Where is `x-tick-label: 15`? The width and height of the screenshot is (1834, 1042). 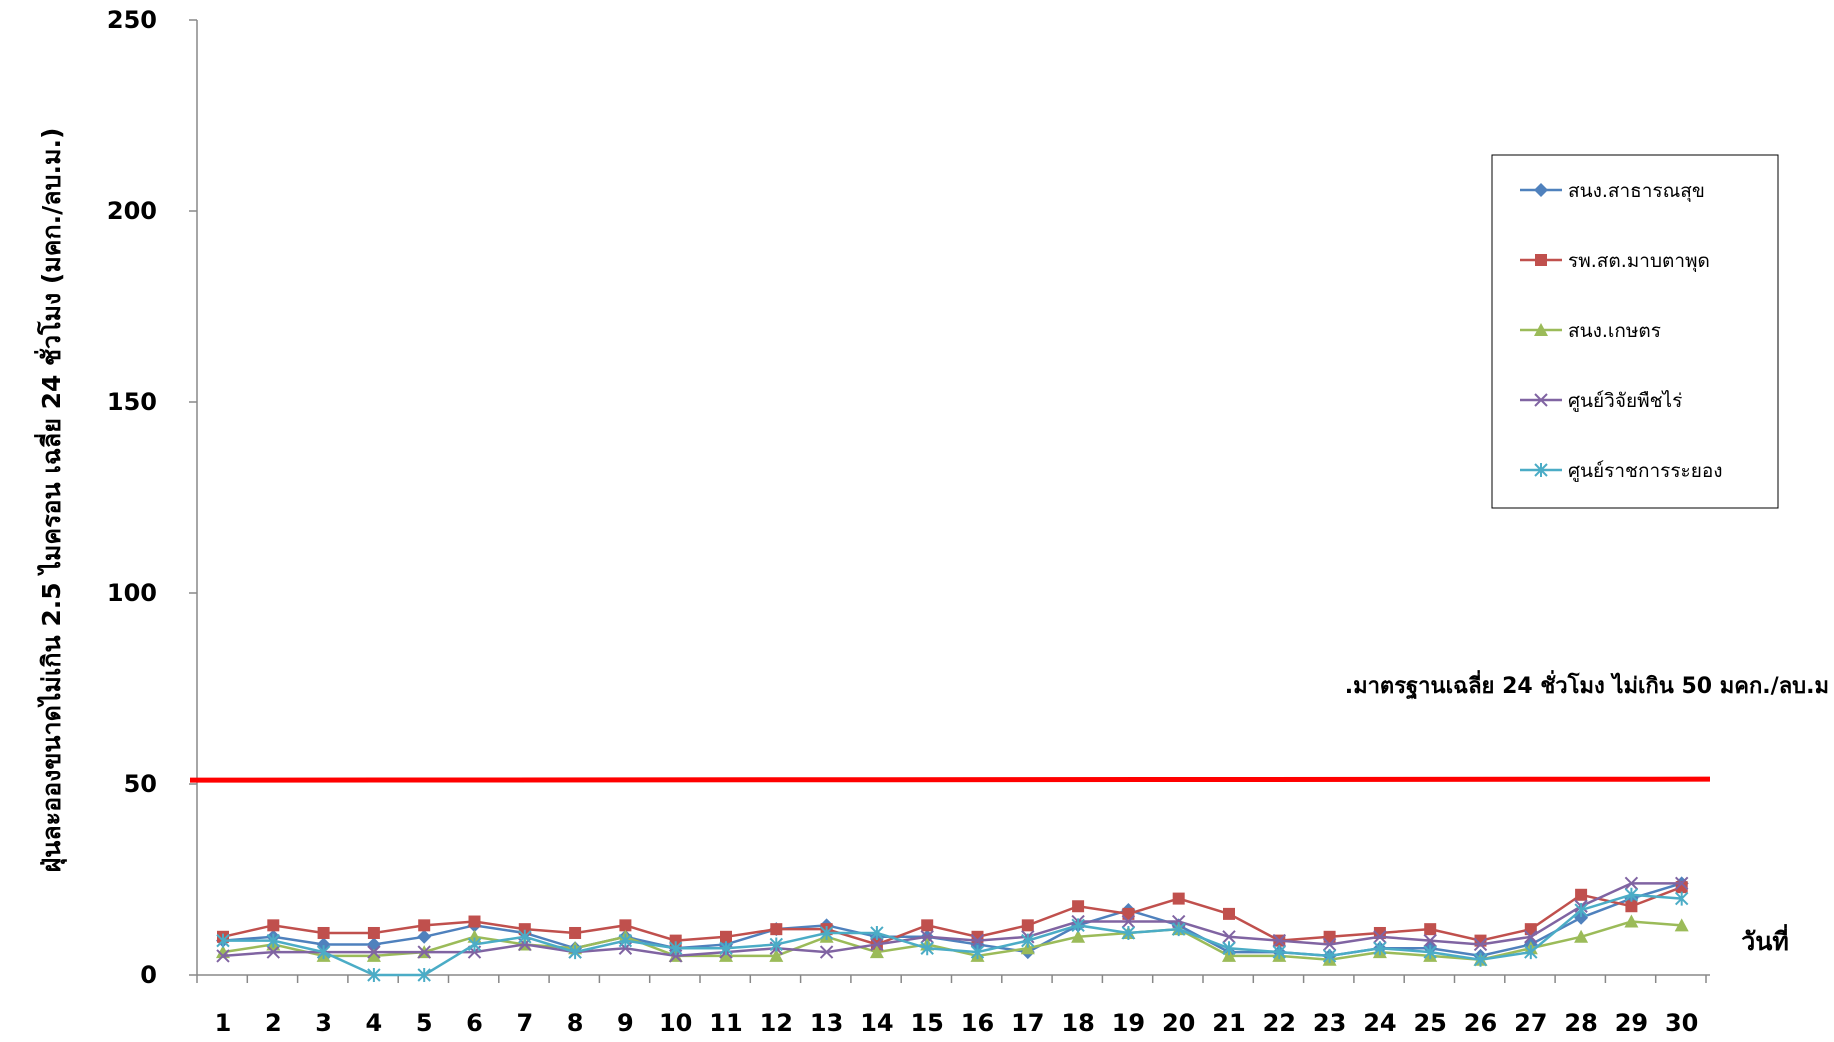
x-tick-label: 15 is located at coordinates (926, 1023).